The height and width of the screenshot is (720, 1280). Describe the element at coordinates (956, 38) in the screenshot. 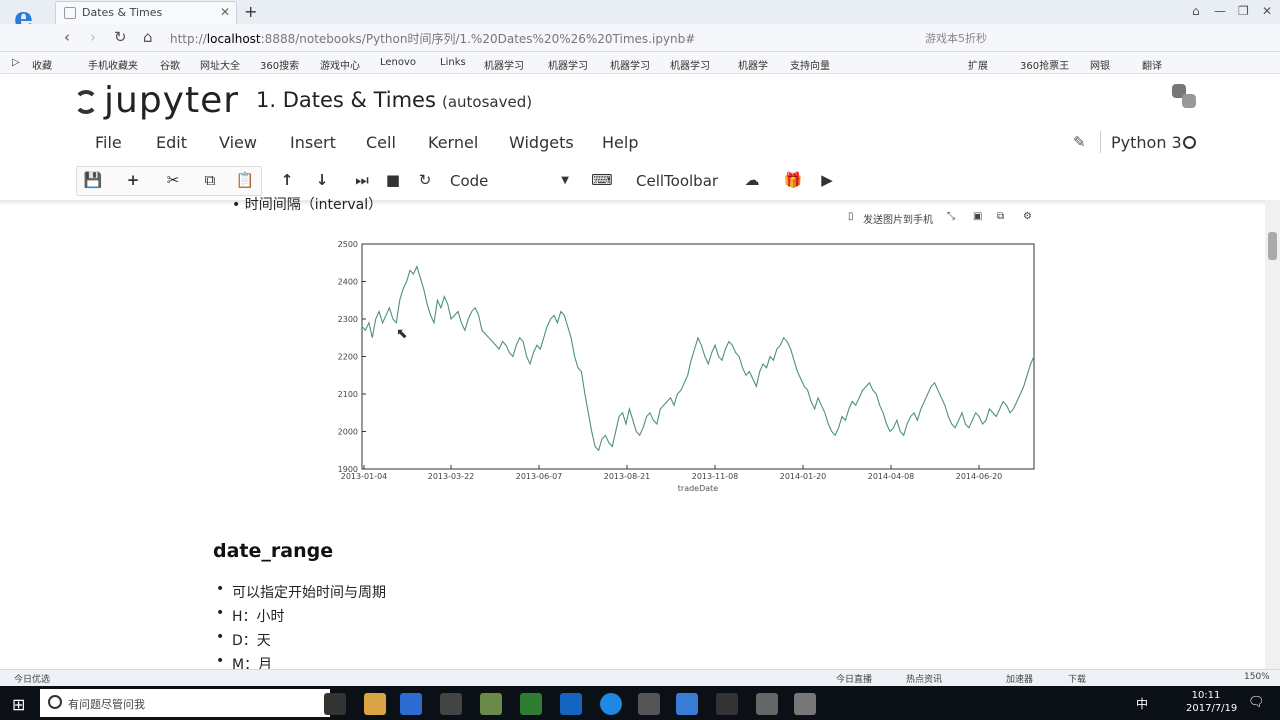

I see `search-hint: 游戏本5折秒` at that location.